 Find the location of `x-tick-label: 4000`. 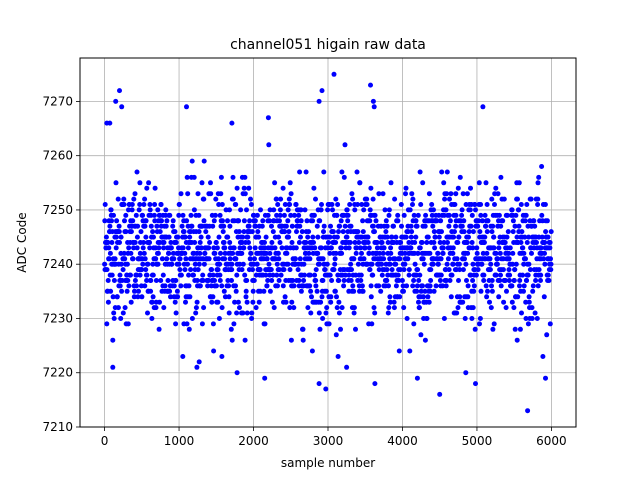

x-tick-label: 4000 is located at coordinates (402, 441).